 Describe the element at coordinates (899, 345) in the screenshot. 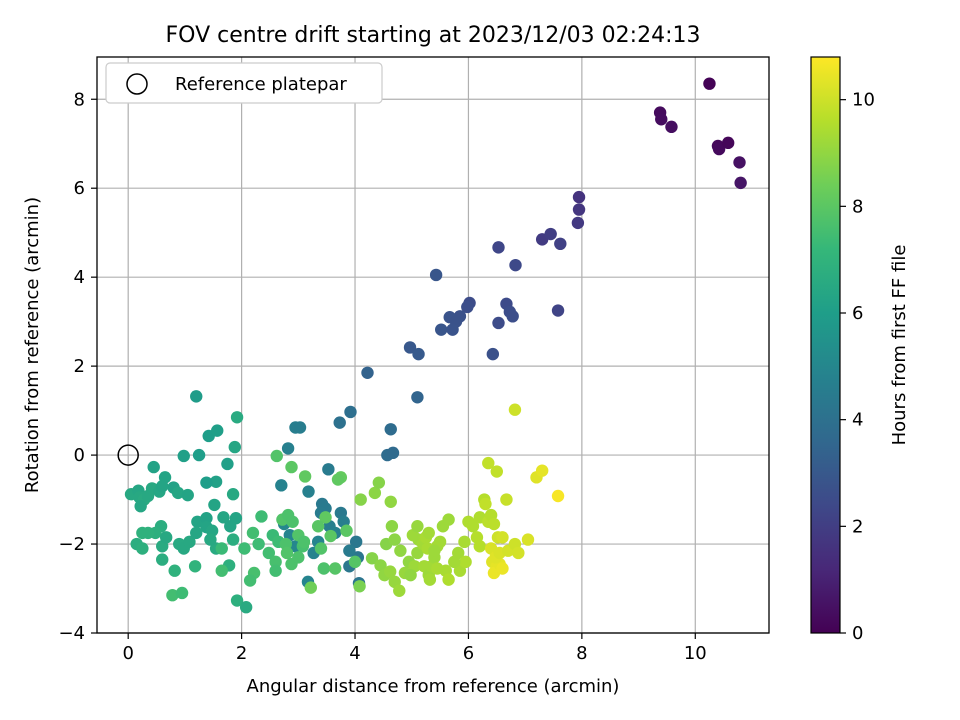

I see `colorbar-label: Hours from first FF file` at that location.